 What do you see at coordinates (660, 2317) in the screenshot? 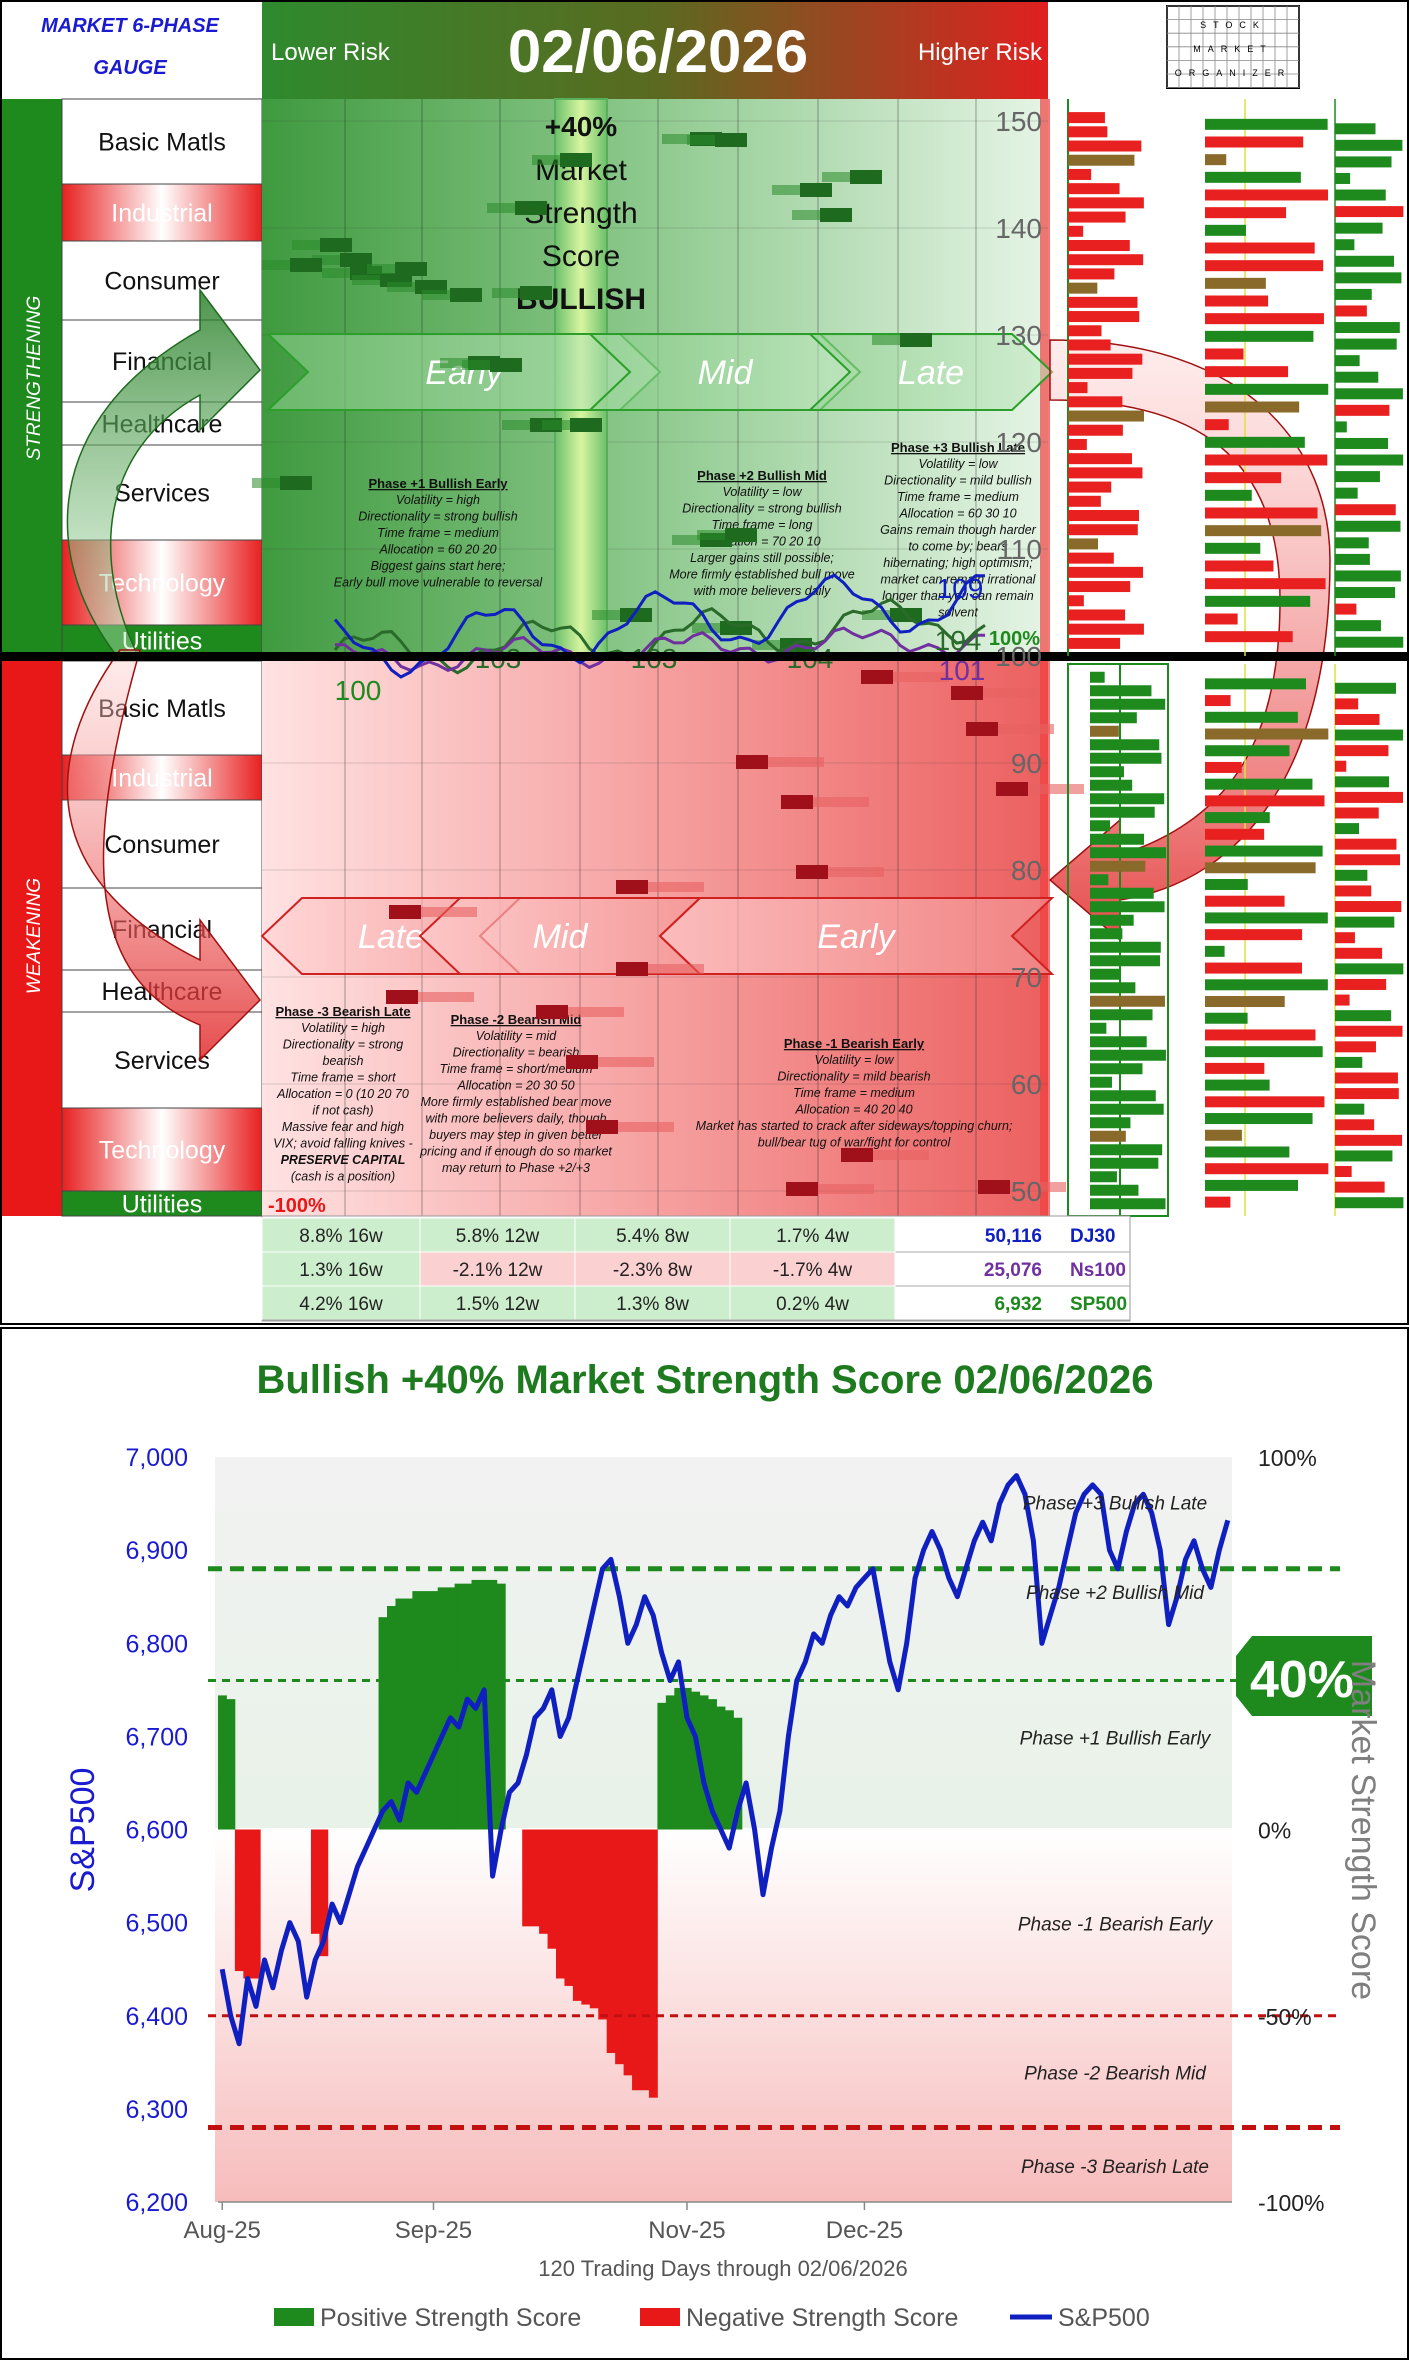
I see `legend-negative-swatch` at bounding box center [660, 2317].